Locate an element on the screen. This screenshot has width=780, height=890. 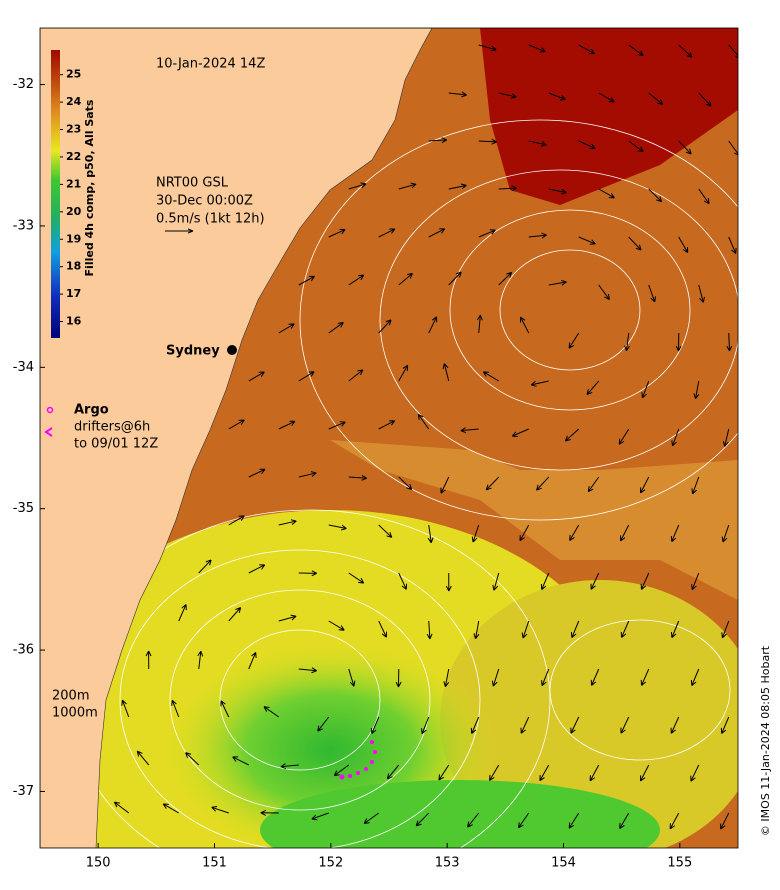
current-legend: 30-Dec 00:00Z is located at coordinates (204, 201).